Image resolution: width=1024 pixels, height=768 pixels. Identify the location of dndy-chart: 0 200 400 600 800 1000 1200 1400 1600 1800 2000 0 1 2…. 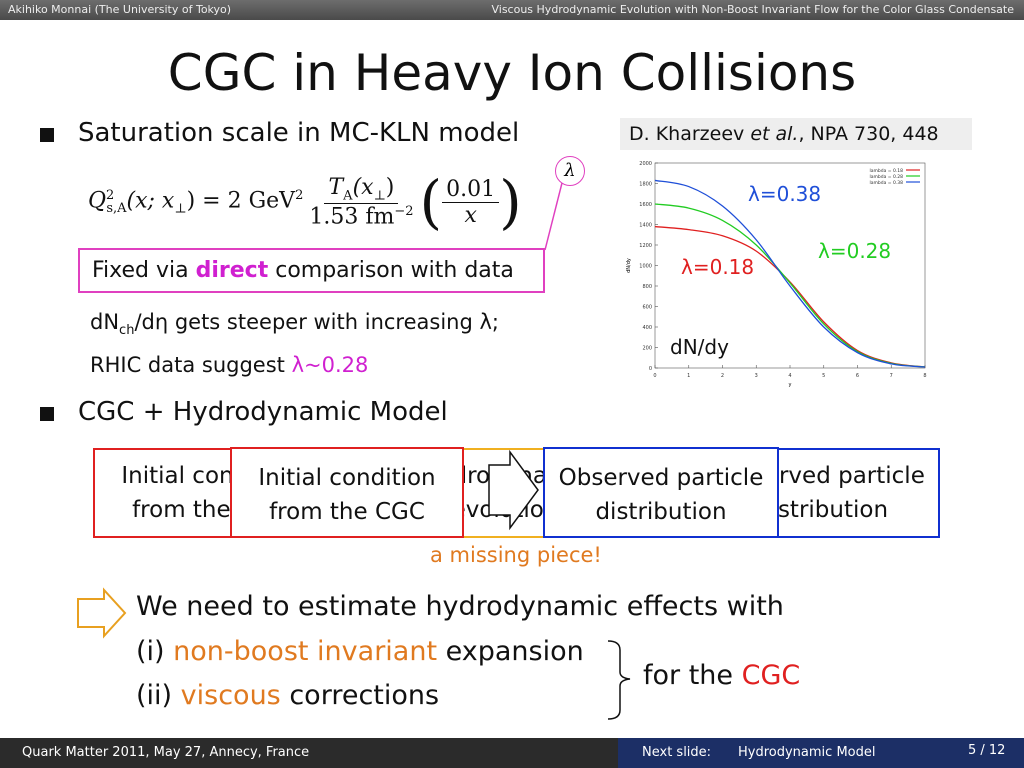
(776, 274).